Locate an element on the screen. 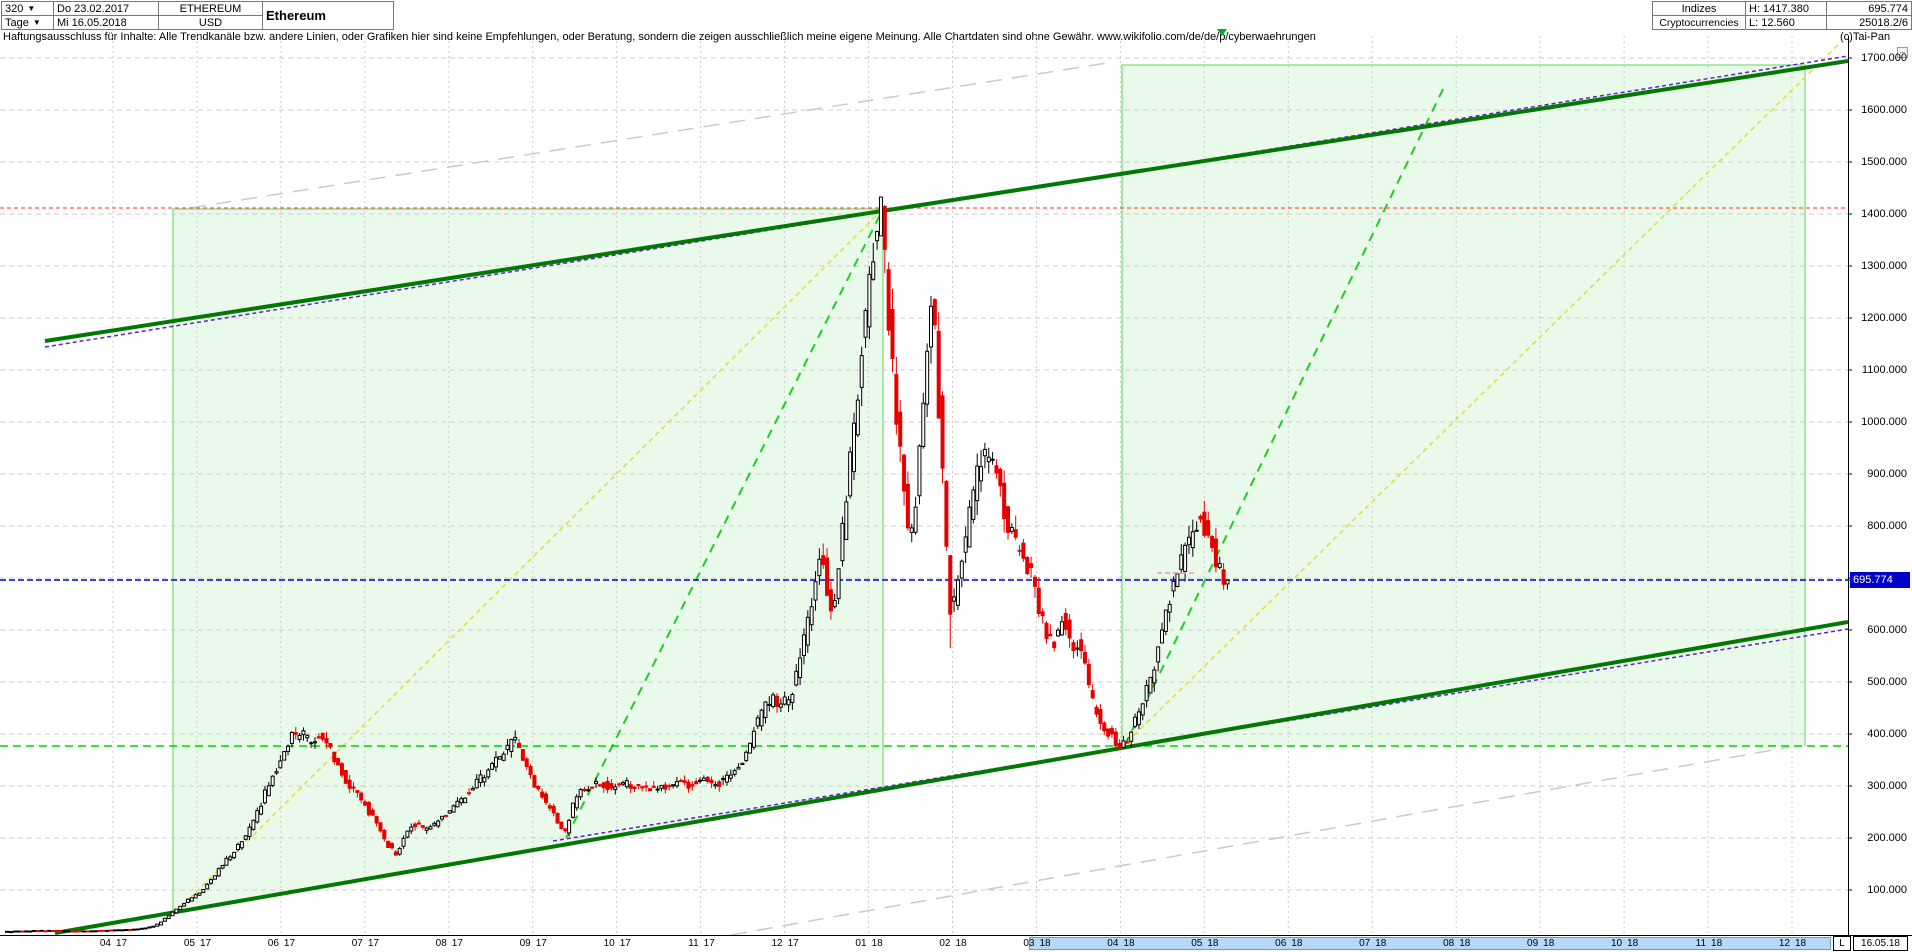  last-date-box: 16.05.18 is located at coordinates (1880, 943).